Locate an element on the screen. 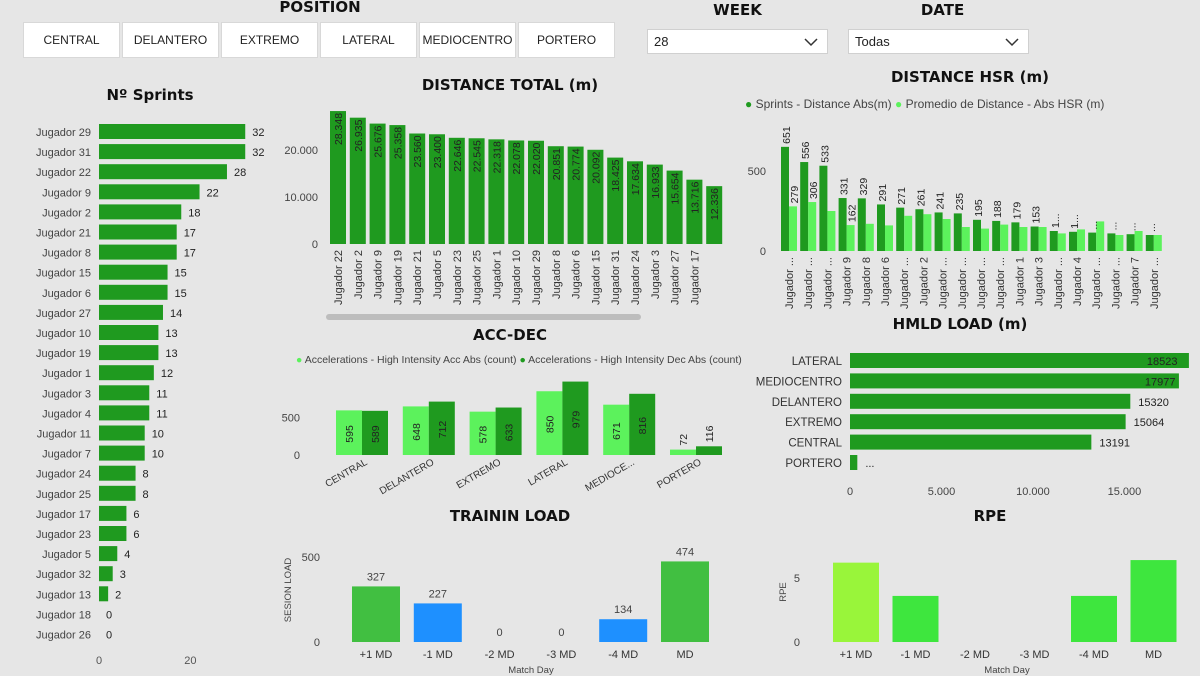 The image size is (1200, 676). rpe-category-label: -4 MD is located at coordinates (1094, 655).